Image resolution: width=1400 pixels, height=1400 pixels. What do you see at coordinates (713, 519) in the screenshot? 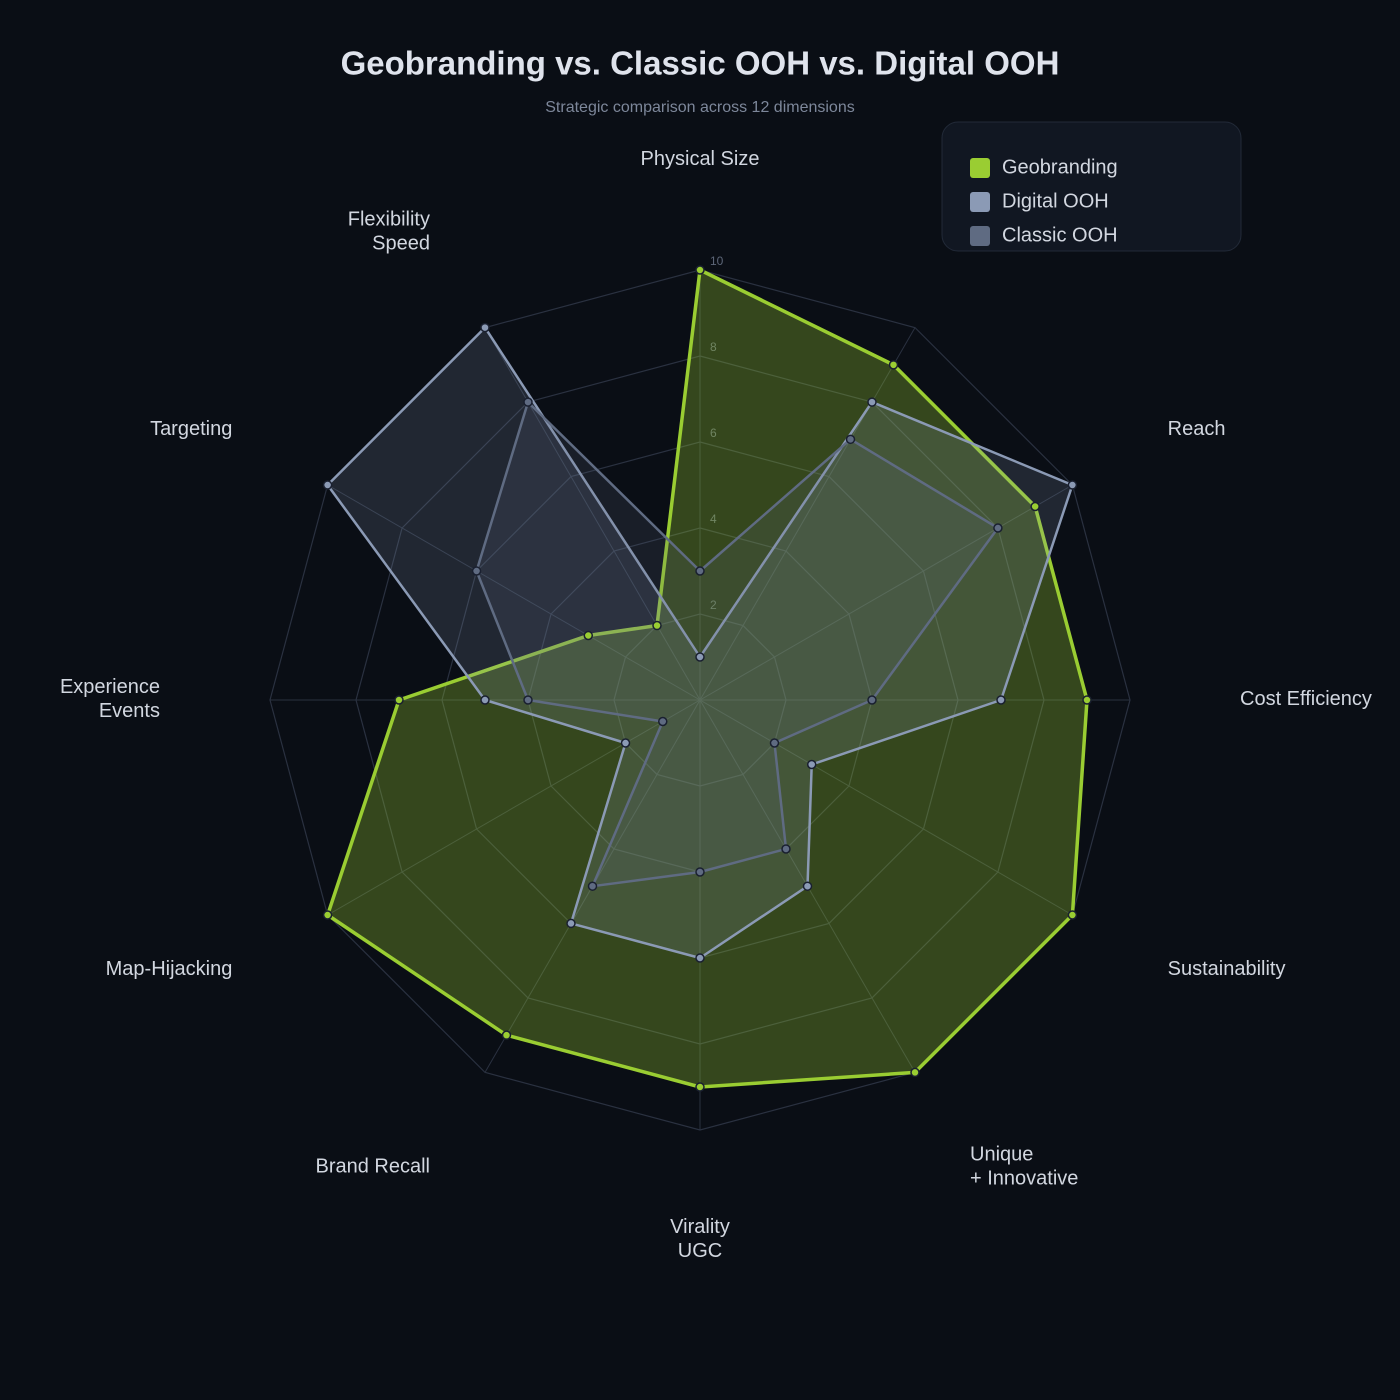
I see `r-tick-label: 4` at bounding box center [713, 519].